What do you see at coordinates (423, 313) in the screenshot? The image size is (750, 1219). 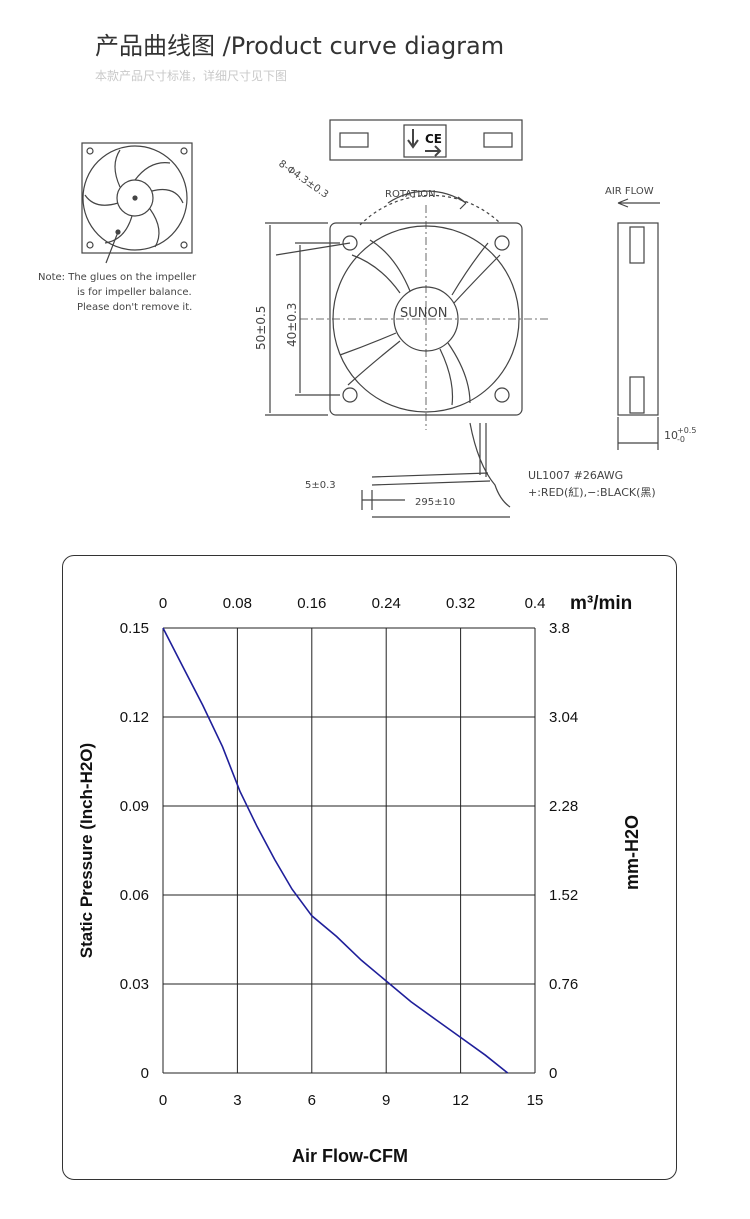 I see `brand-label: SUNON` at bounding box center [423, 313].